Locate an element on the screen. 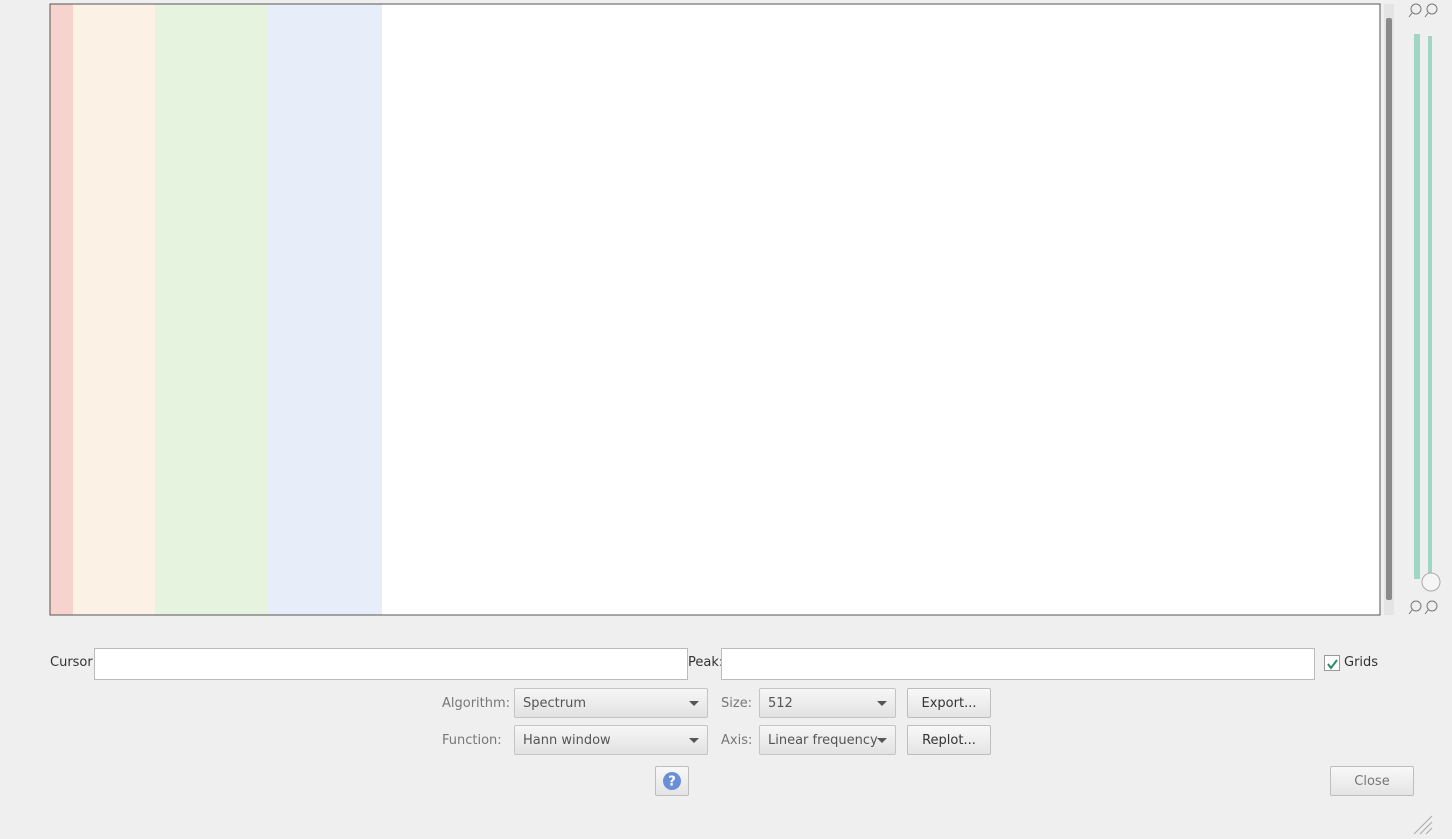  help-icon: ? is located at coordinates (672, 781).